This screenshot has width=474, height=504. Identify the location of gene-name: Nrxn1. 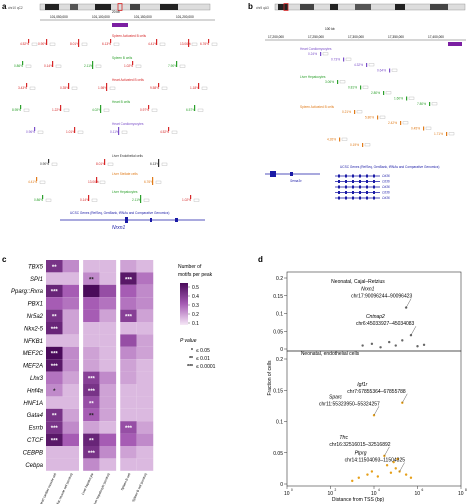
(119, 228).